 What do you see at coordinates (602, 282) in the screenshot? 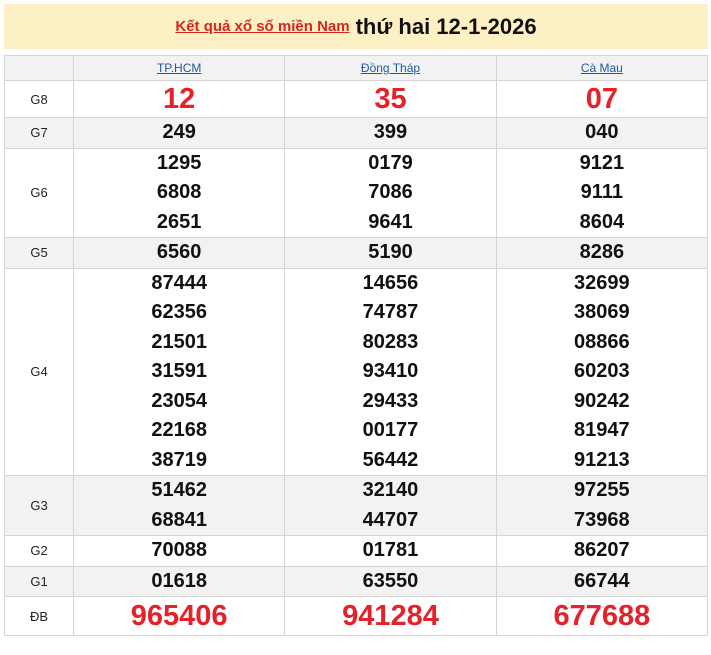
I see `winning-number: 32699` at bounding box center [602, 282].